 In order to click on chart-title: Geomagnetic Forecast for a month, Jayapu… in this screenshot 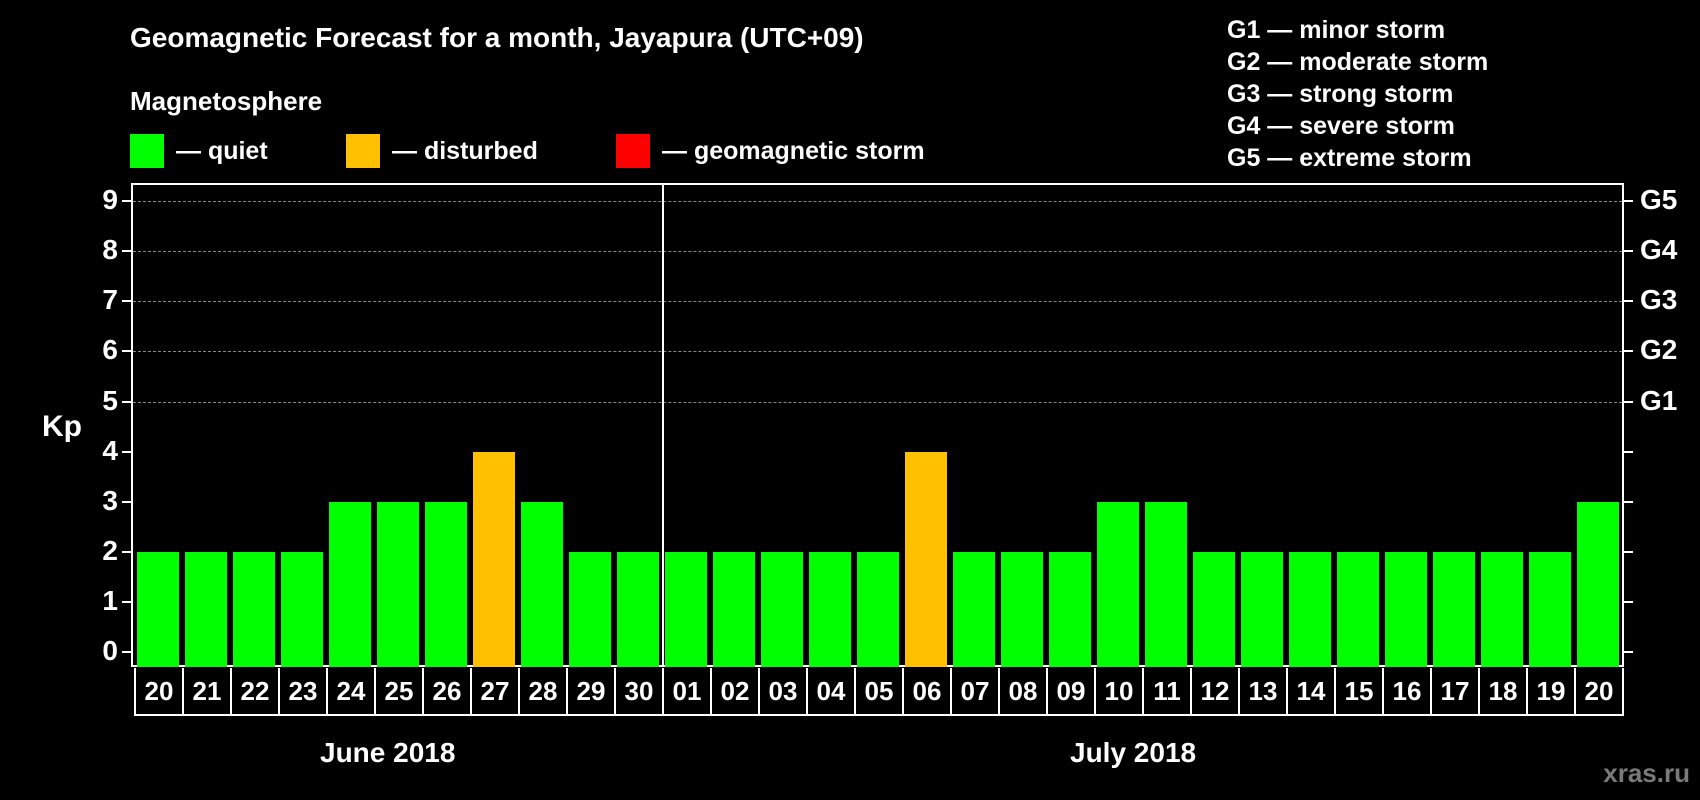, I will do `click(497, 37)`.